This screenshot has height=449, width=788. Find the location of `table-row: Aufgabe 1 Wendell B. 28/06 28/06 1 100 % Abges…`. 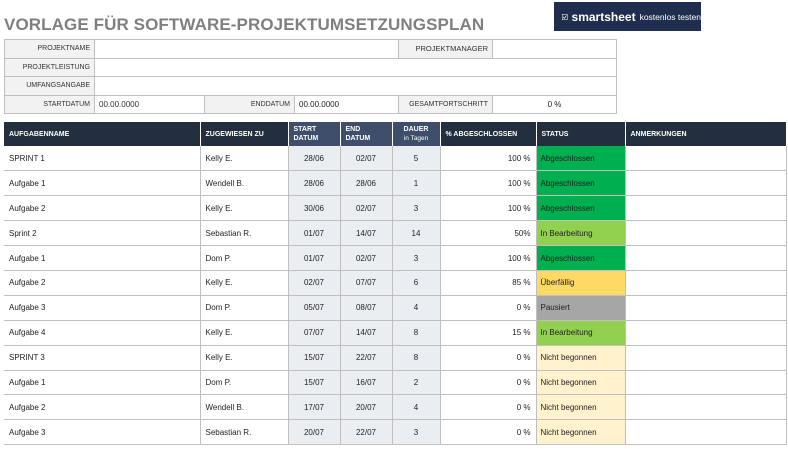

table-row: Aufgabe 1 Wendell B. 28/06 28/06 1 100 % Abges… is located at coordinates (395, 183).